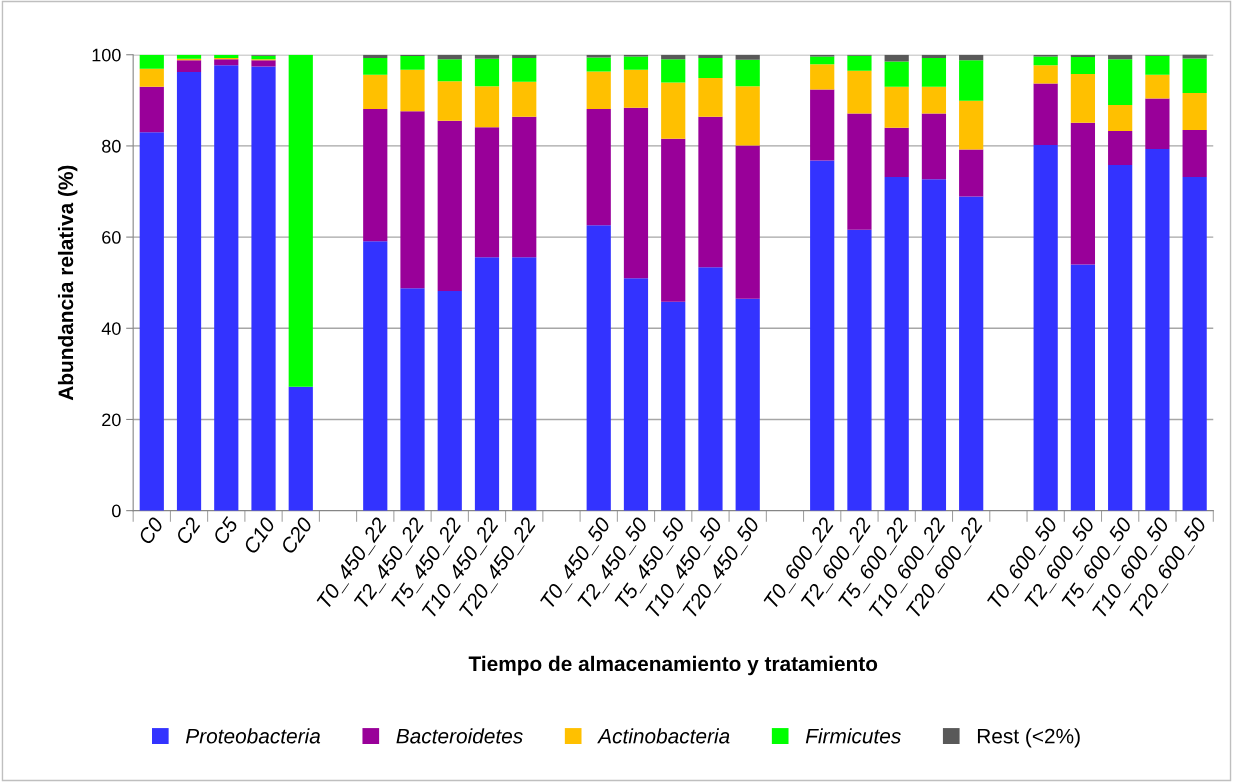 This screenshot has width=1233, height=782. What do you see at coordinates (151, 530) in the screenshot?
I see `x-tick-label: C0` at bounding box center [151, 530].